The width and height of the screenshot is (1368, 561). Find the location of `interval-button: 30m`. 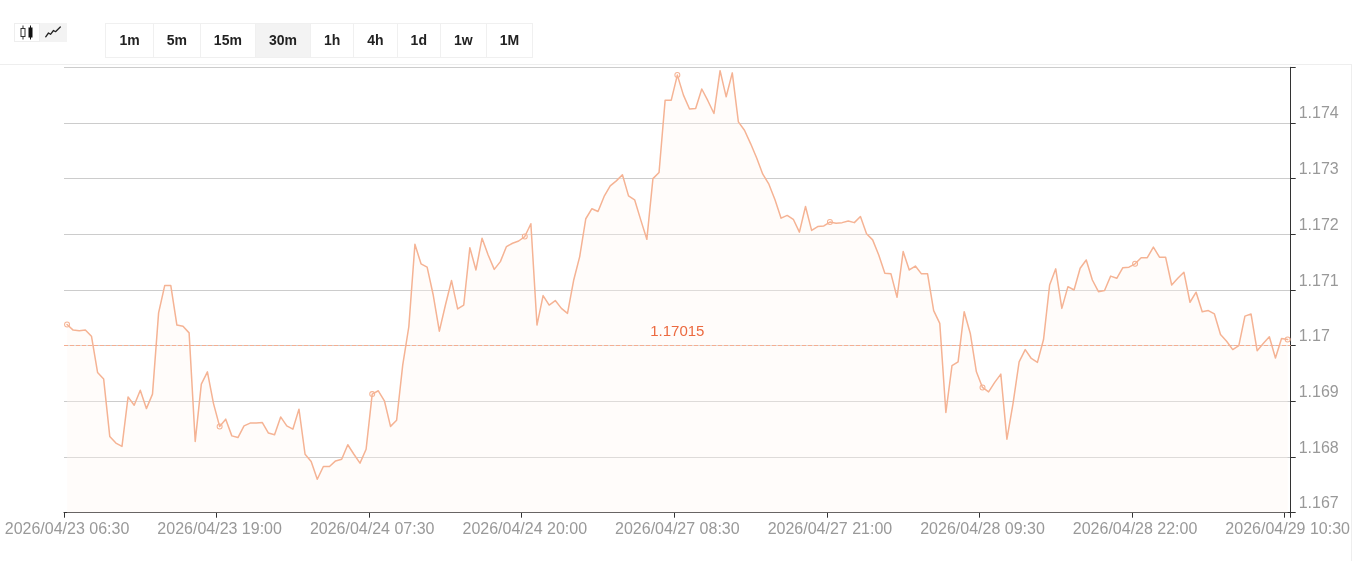

interval-button: 30m is located at coordinates (283, 40).